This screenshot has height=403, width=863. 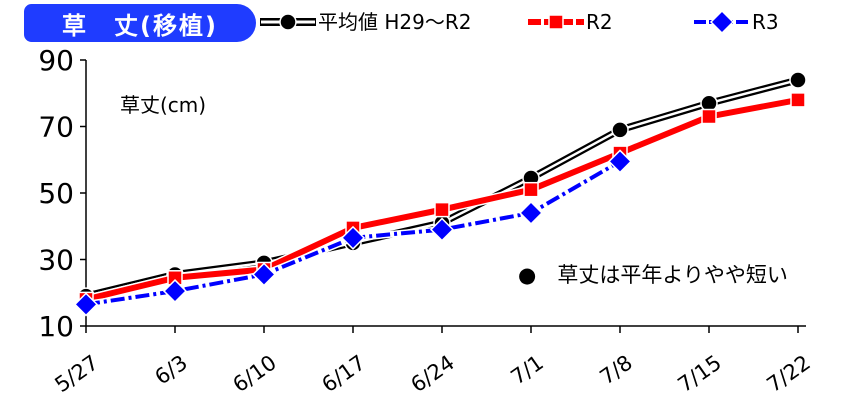 I want to click on x-tick-label: 6/17, so click(x=343, y=373).